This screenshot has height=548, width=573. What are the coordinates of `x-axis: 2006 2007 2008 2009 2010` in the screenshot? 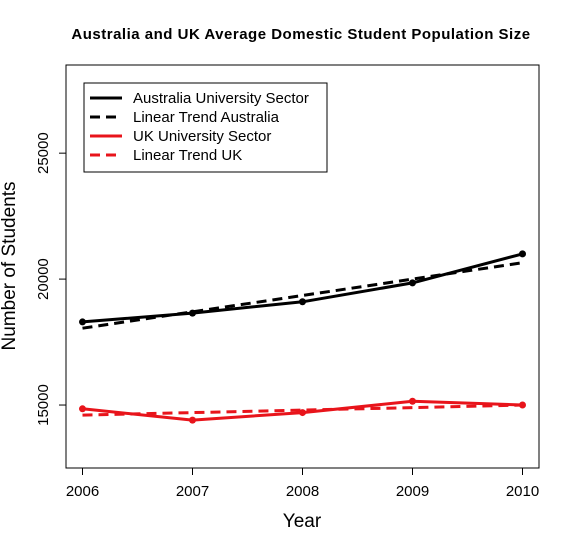 It's located at (302, 484).